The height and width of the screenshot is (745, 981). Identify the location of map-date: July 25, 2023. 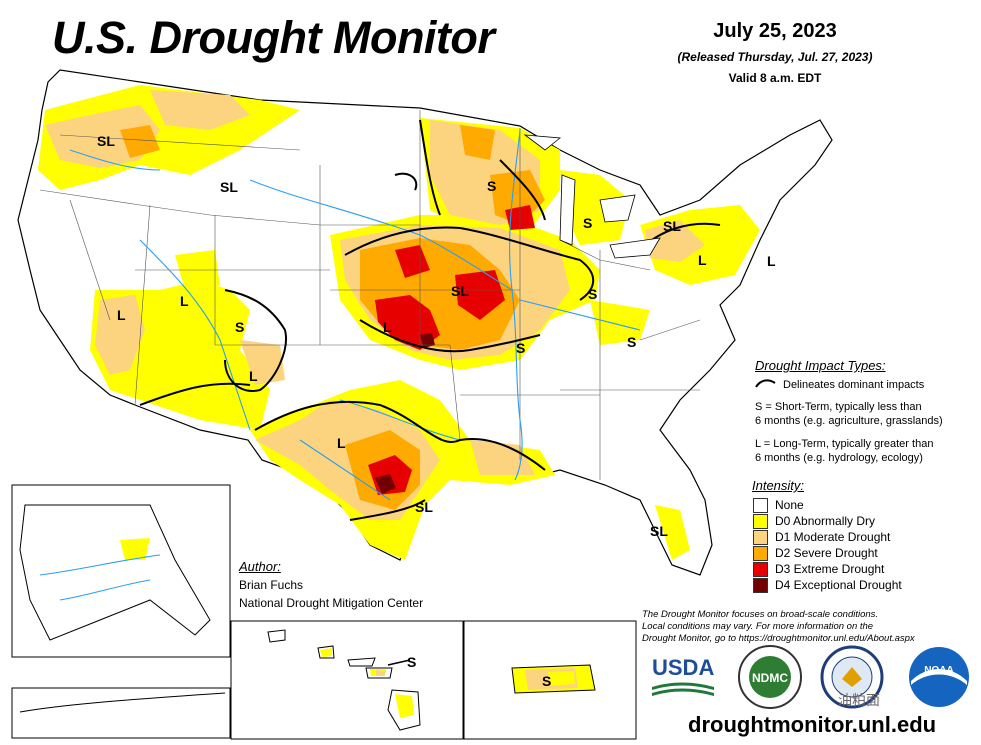
(775, 31).